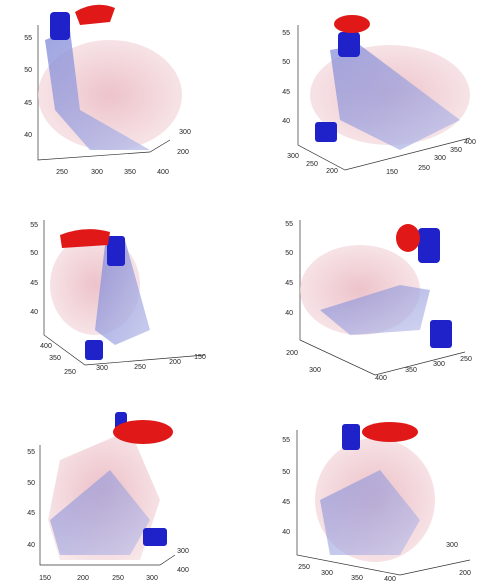 Image resolution: width=478 pixels, height=587 pixels. I want to click on panel-5-render, so click(107, 489).